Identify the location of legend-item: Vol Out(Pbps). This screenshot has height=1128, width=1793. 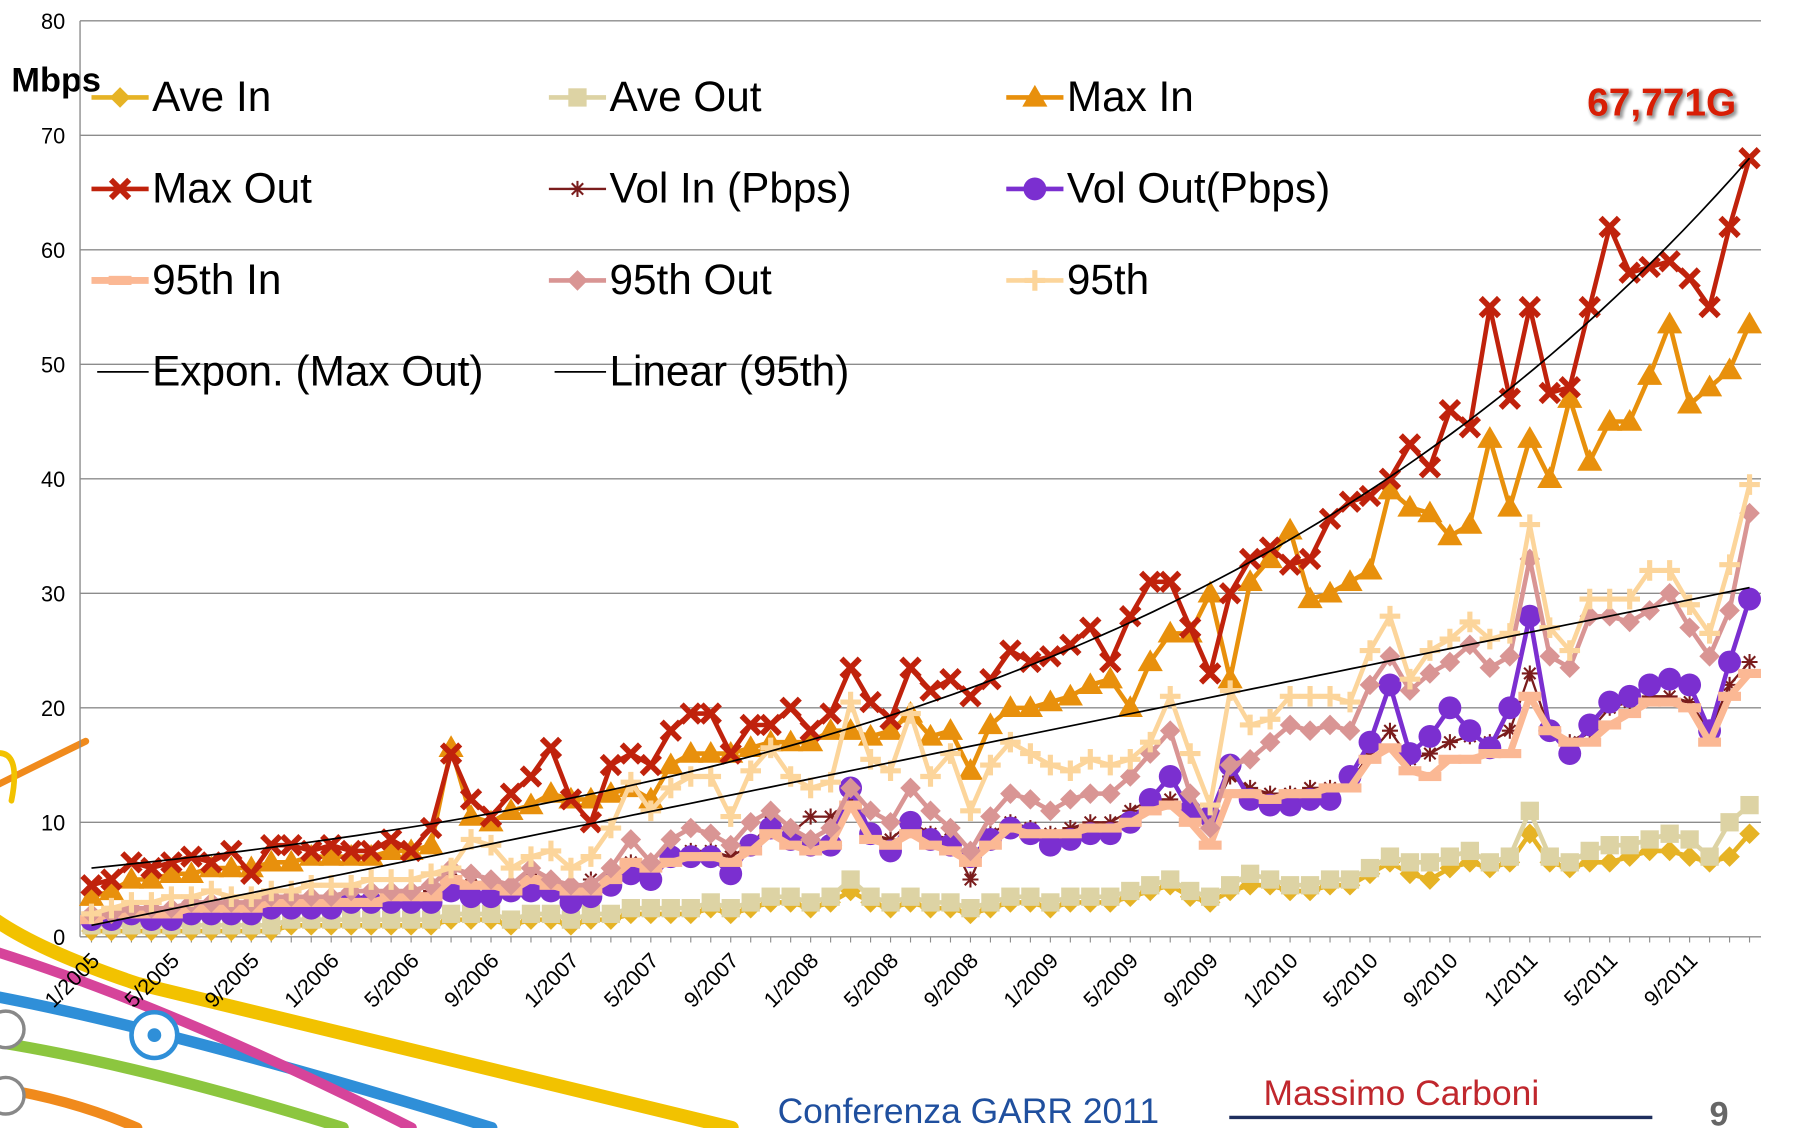
(1168, 188).